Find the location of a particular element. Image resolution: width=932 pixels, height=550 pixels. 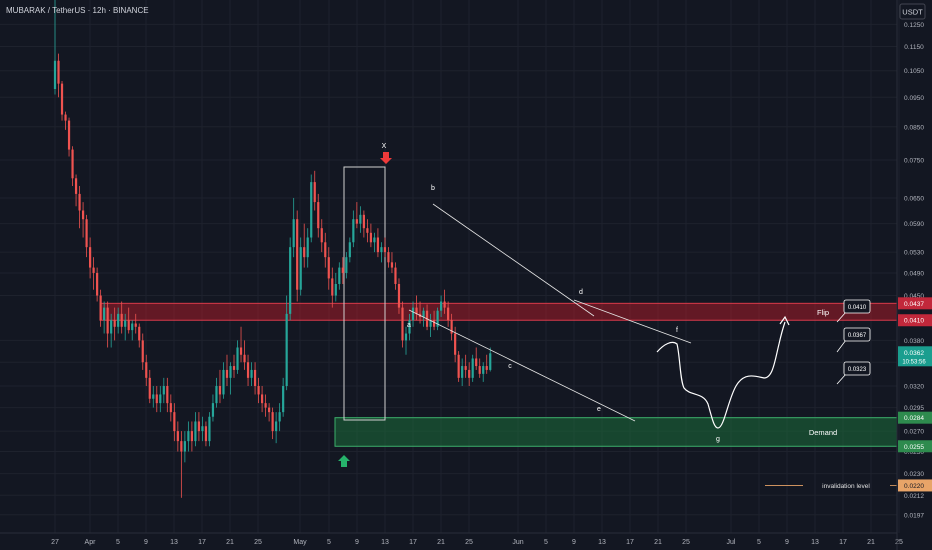

price-tag-label: 0.0284 is located at coordinates (914, 418).